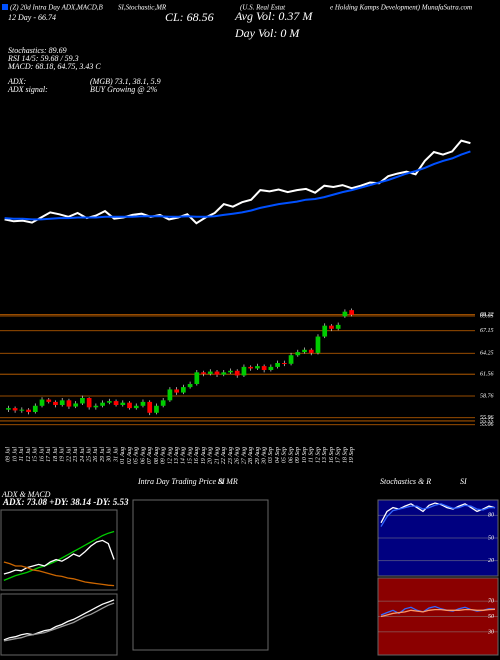  Describe the element at coordinates (15, 454) in the screenshot. I see `x-tick-label: 10 Jul` at that location.